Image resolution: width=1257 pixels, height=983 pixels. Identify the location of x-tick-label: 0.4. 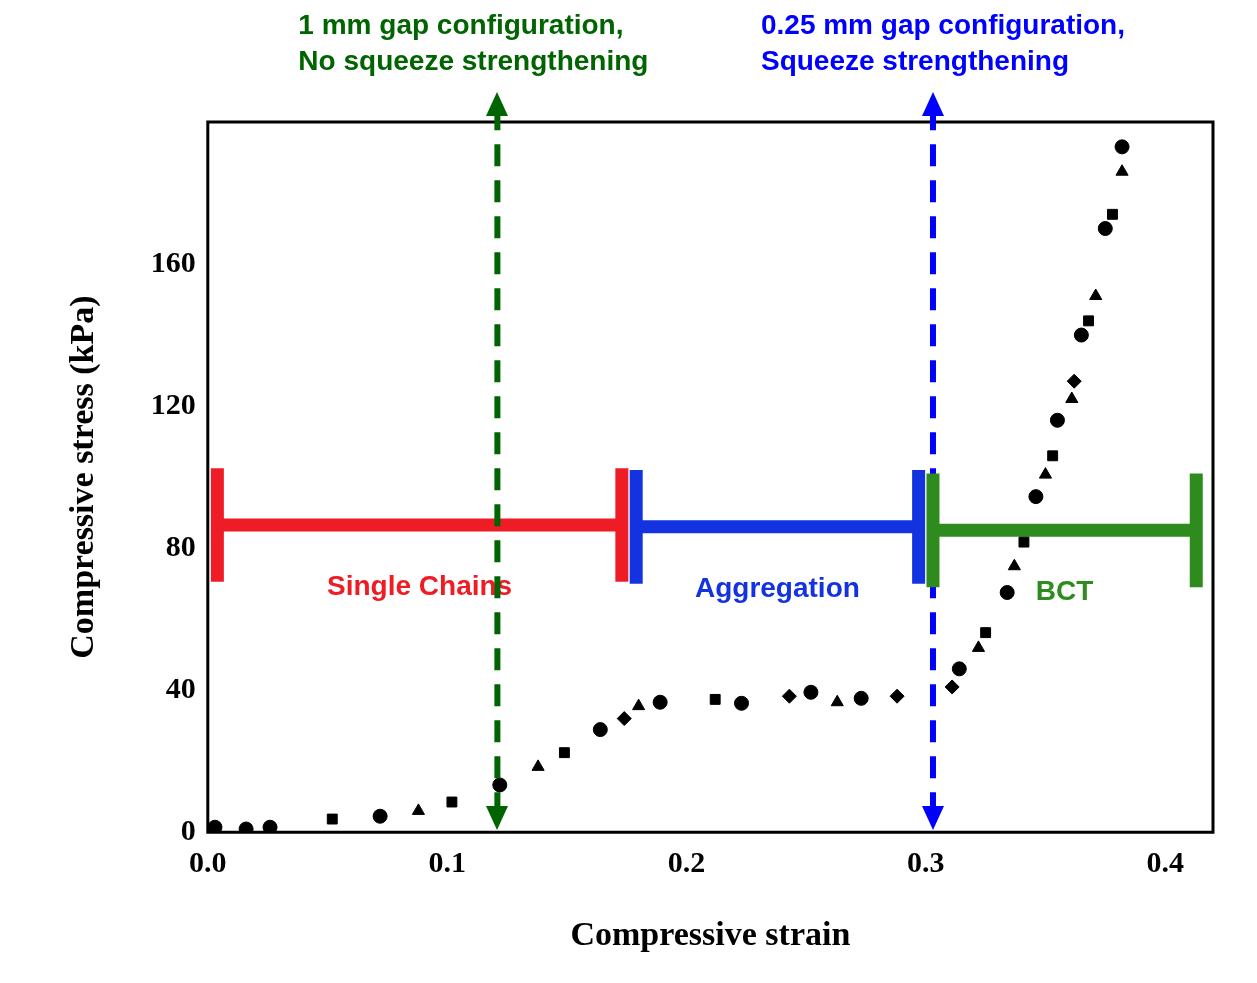
(1165, 861).